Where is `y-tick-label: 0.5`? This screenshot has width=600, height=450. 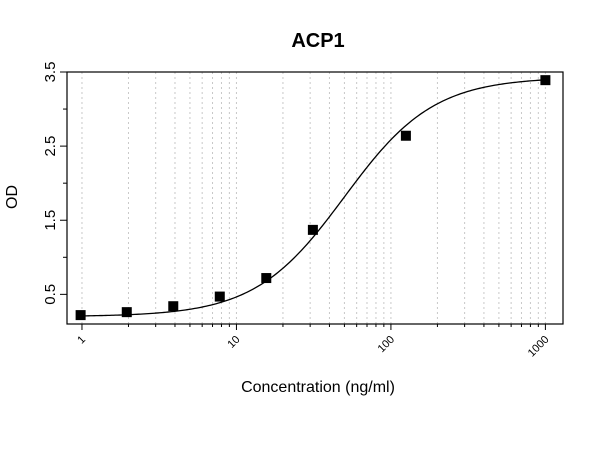 y-tick-label: 0.5 is located at coordinates (50, 294).